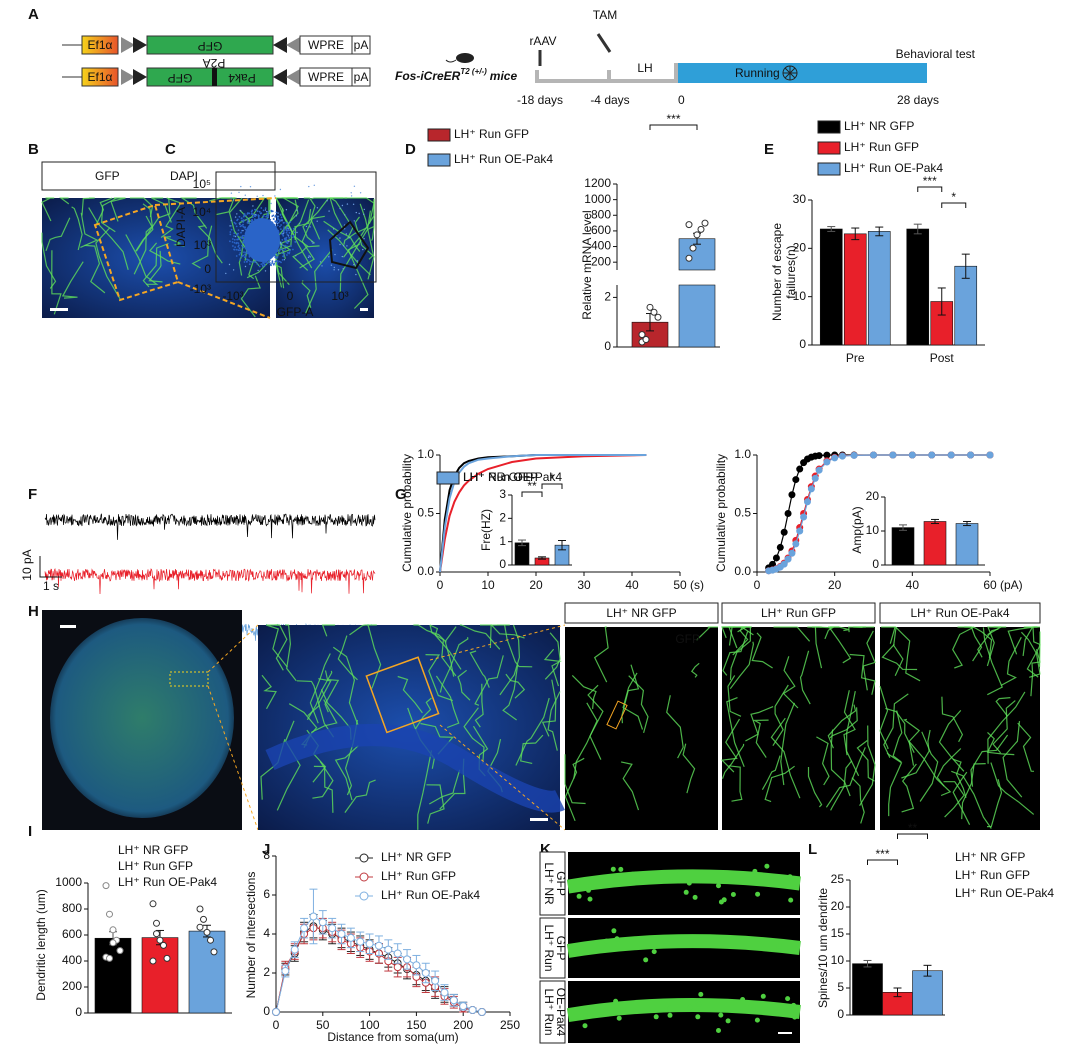  I want to click on flow-ytick: 10³, so click(202, 245).